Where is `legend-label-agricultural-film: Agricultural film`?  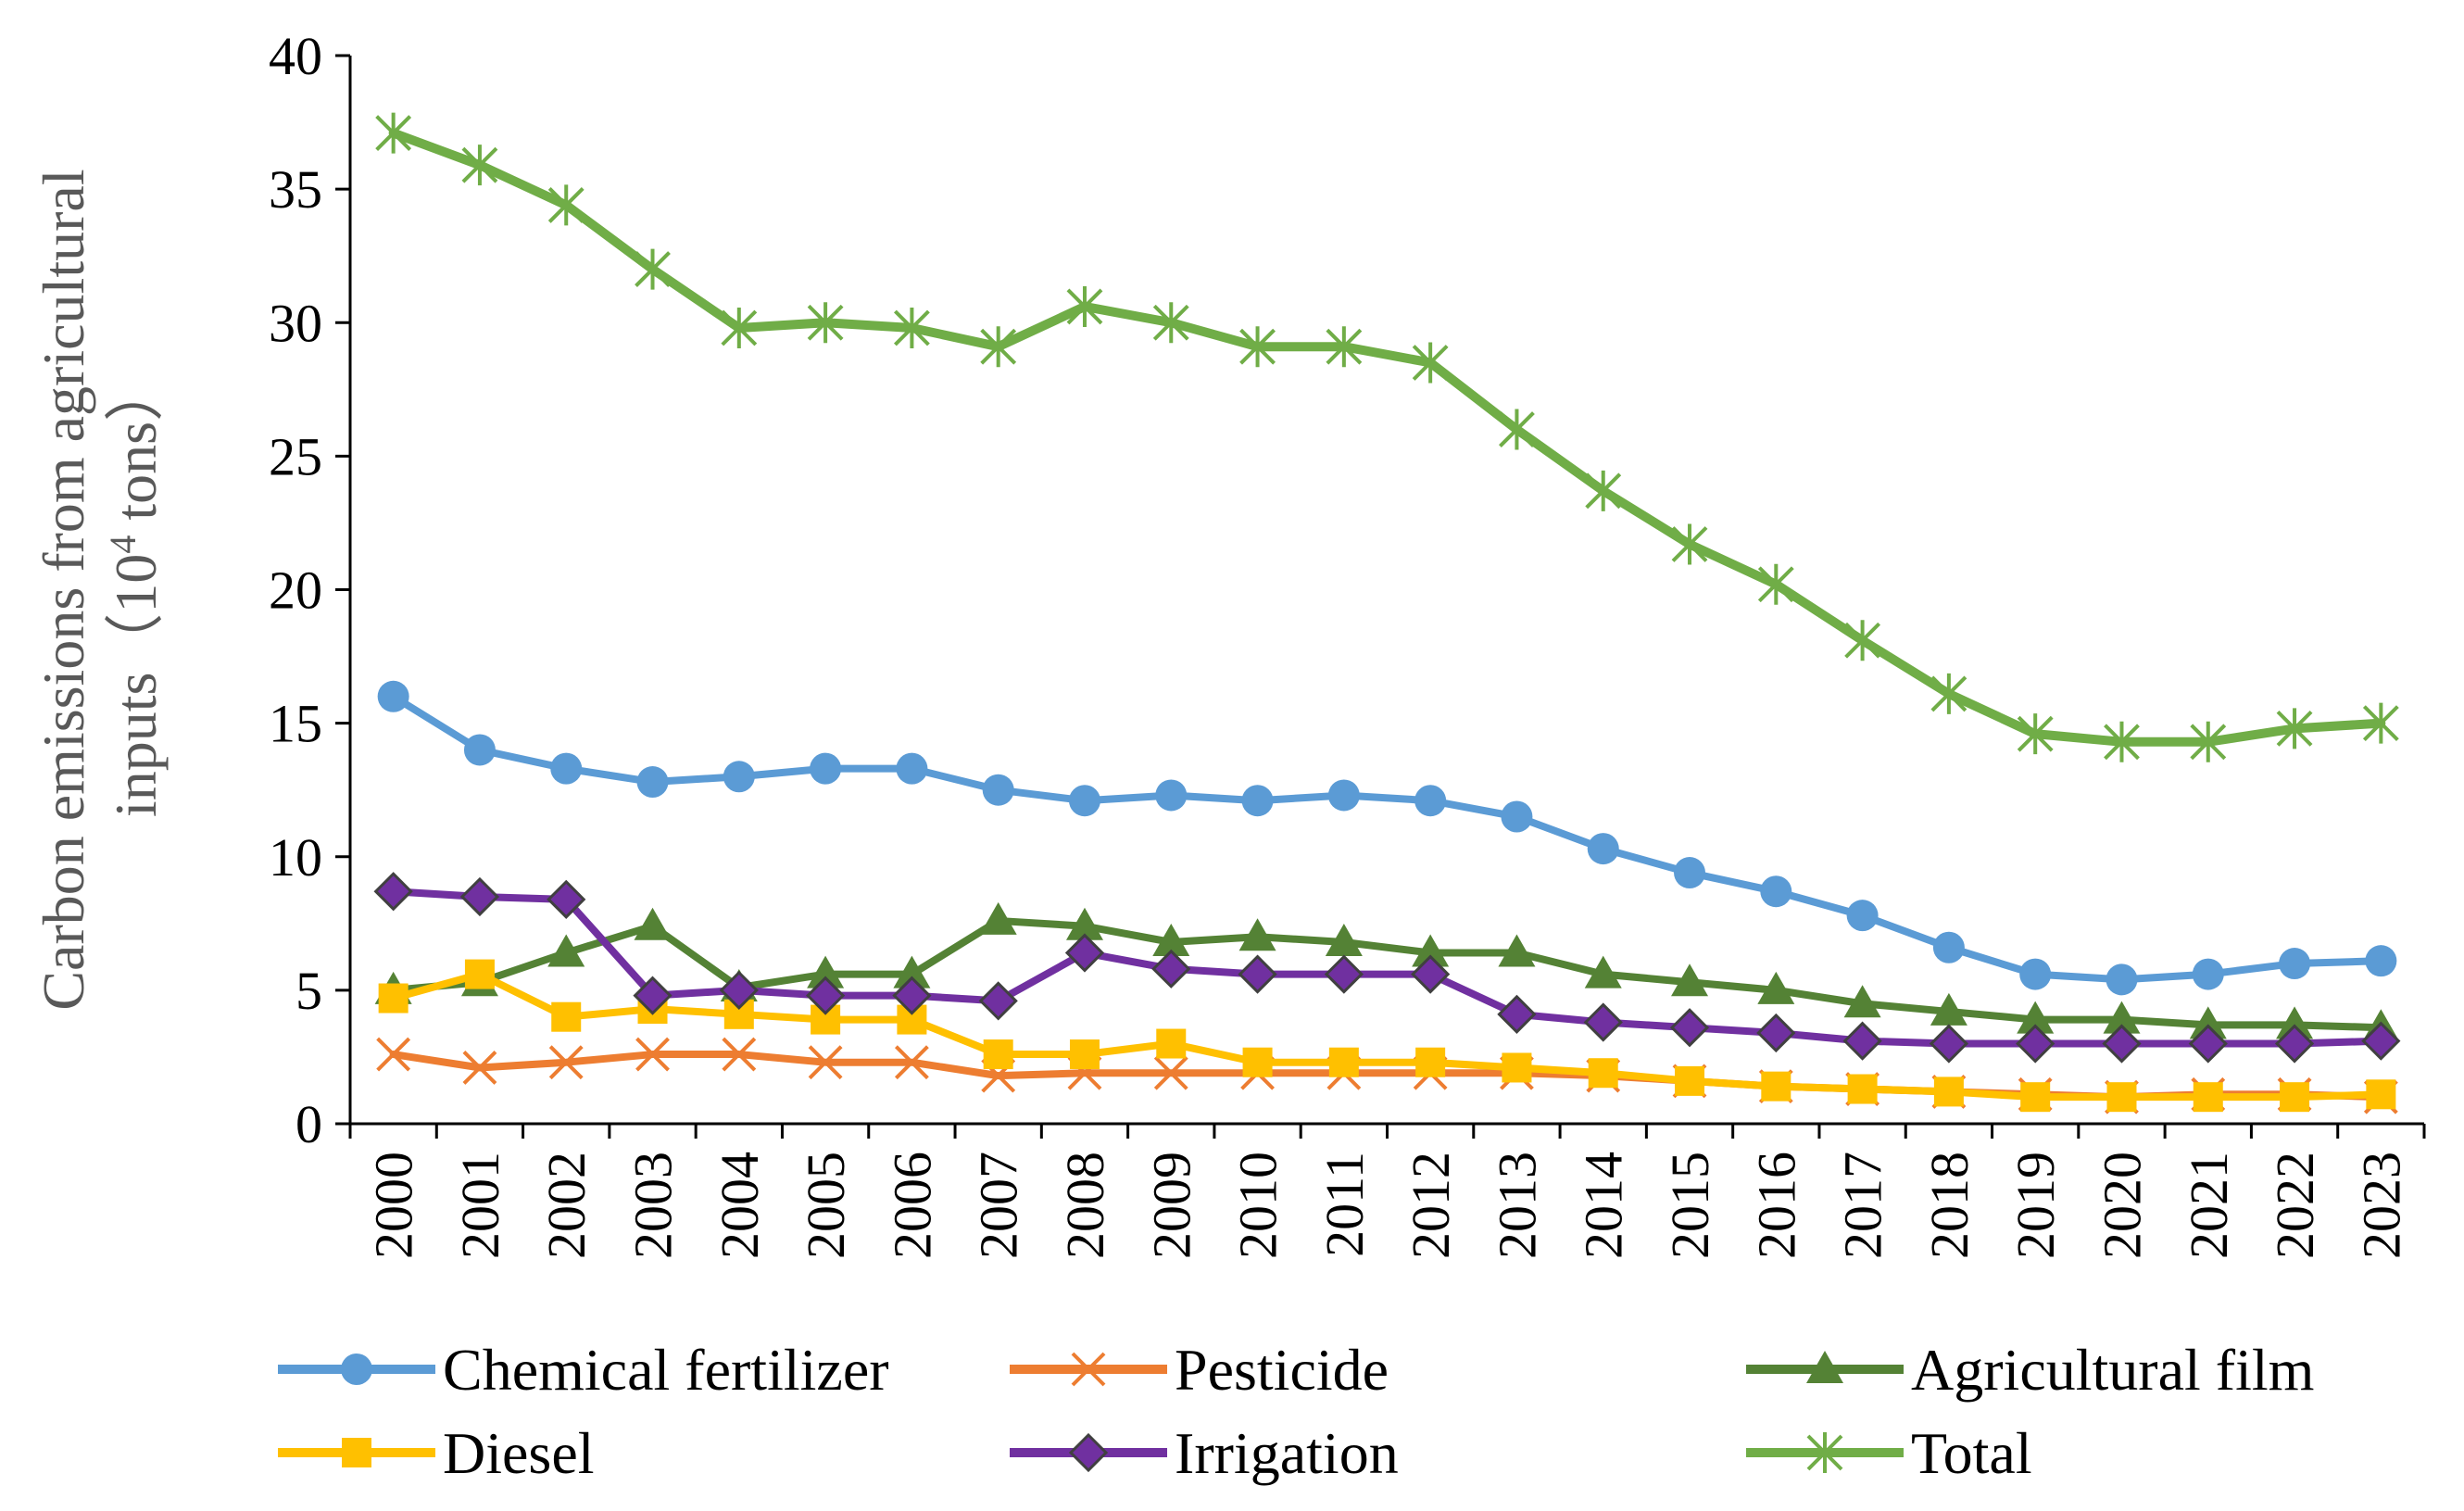
legend-label-agricultural-film: Agricultural film is located at coordinates (2112, 1370).